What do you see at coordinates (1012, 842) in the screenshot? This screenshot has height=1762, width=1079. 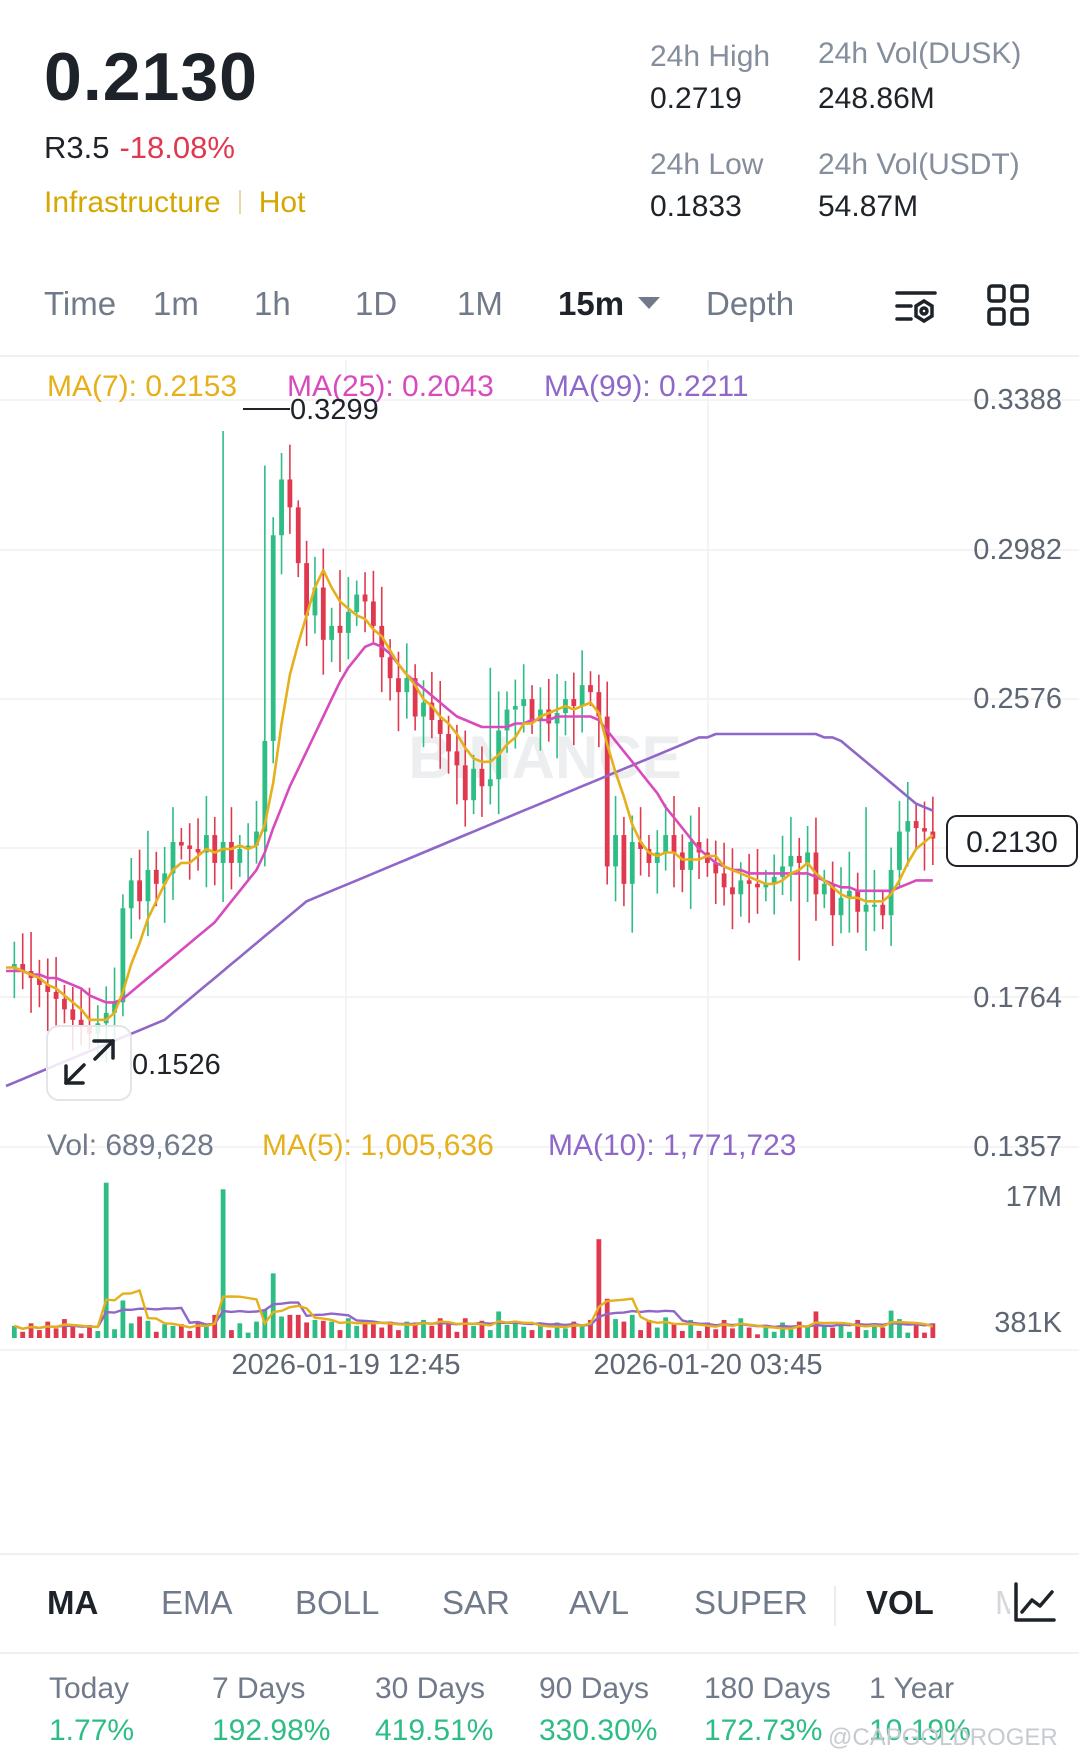 I see `current-price-value: 0.2130` at bounding box center [1012, 842].